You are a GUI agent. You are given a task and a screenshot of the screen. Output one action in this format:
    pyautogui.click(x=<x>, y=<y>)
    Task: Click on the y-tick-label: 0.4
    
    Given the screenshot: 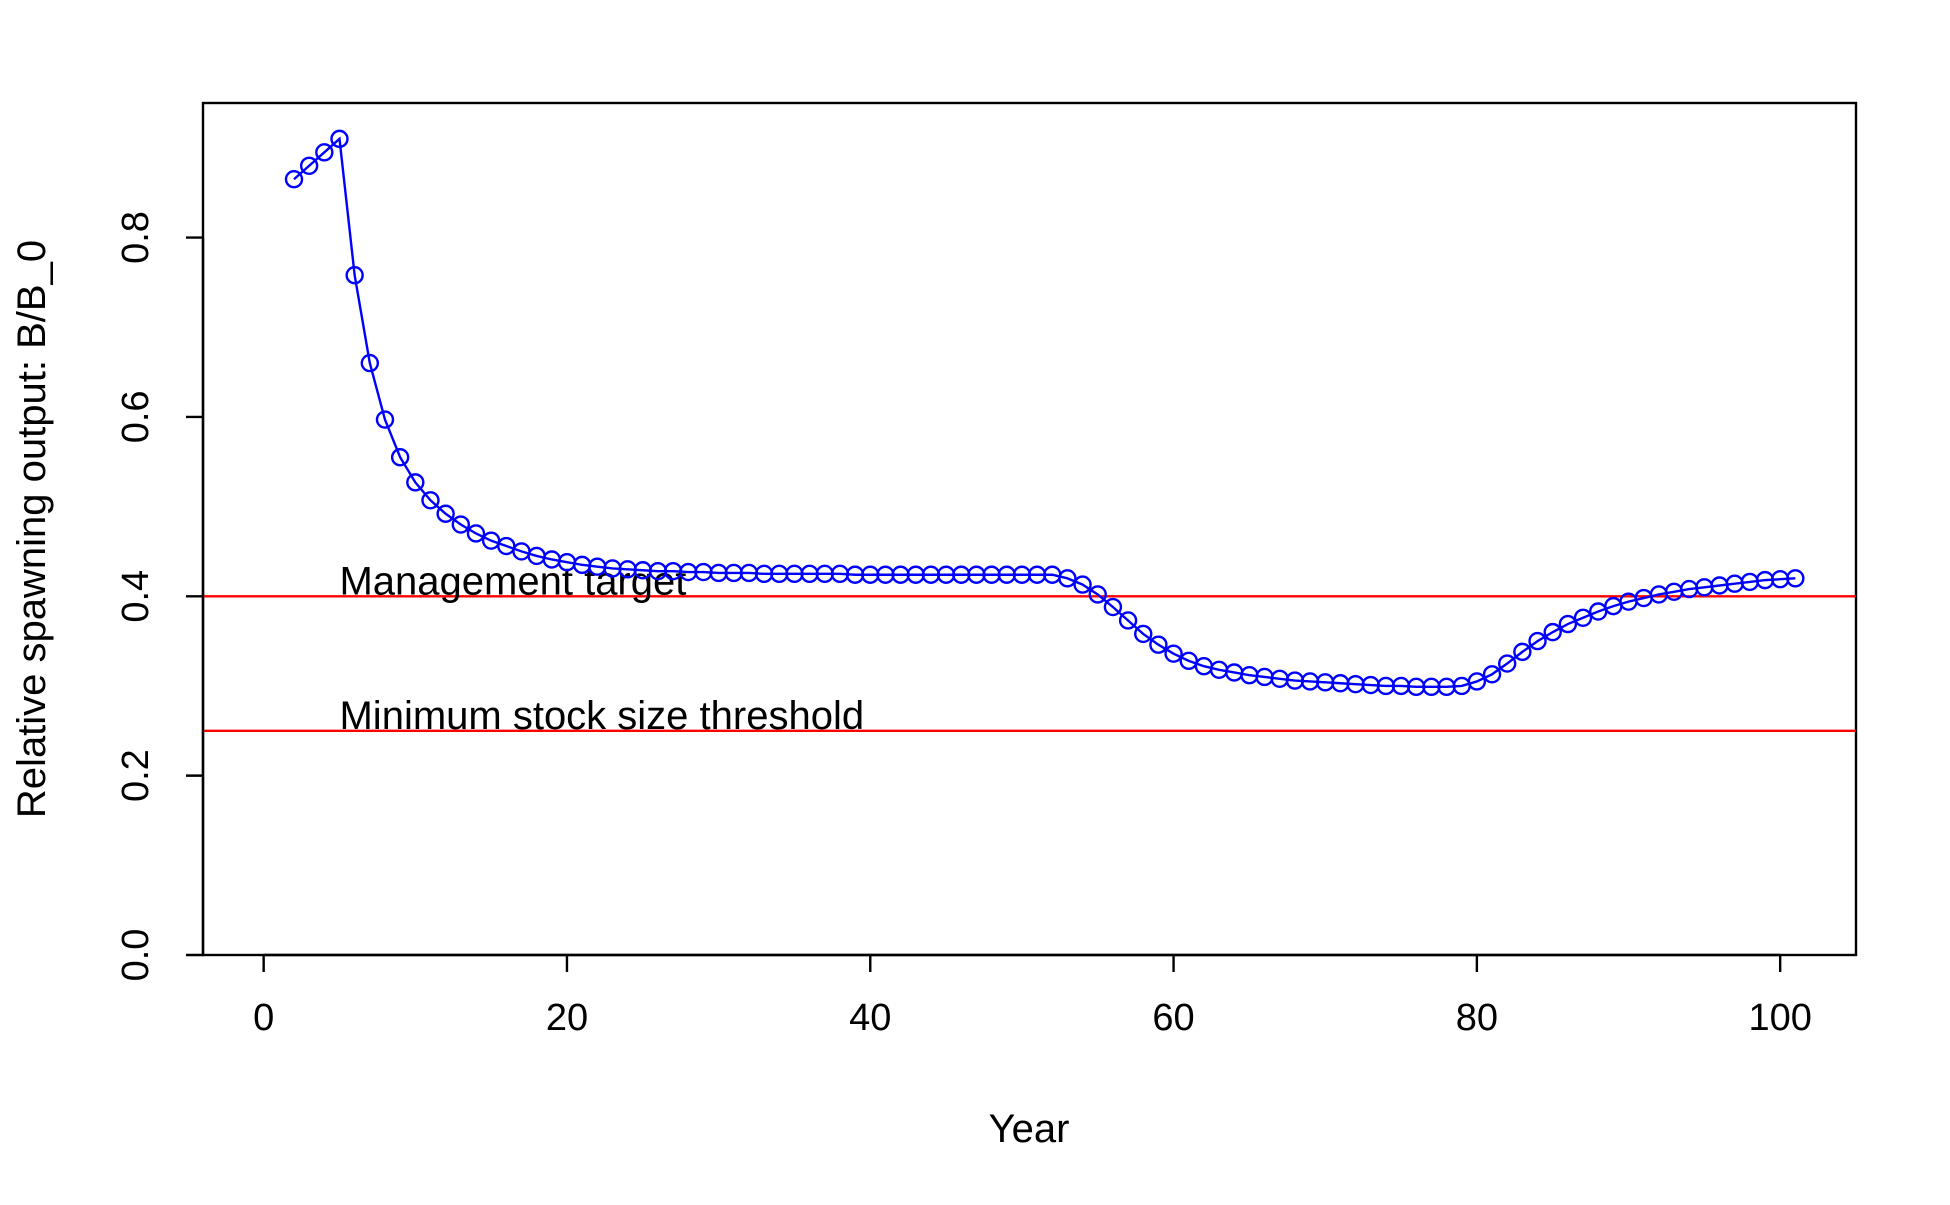 What is the action you would take?
    pyautogui.click(x=136, y=596)
    